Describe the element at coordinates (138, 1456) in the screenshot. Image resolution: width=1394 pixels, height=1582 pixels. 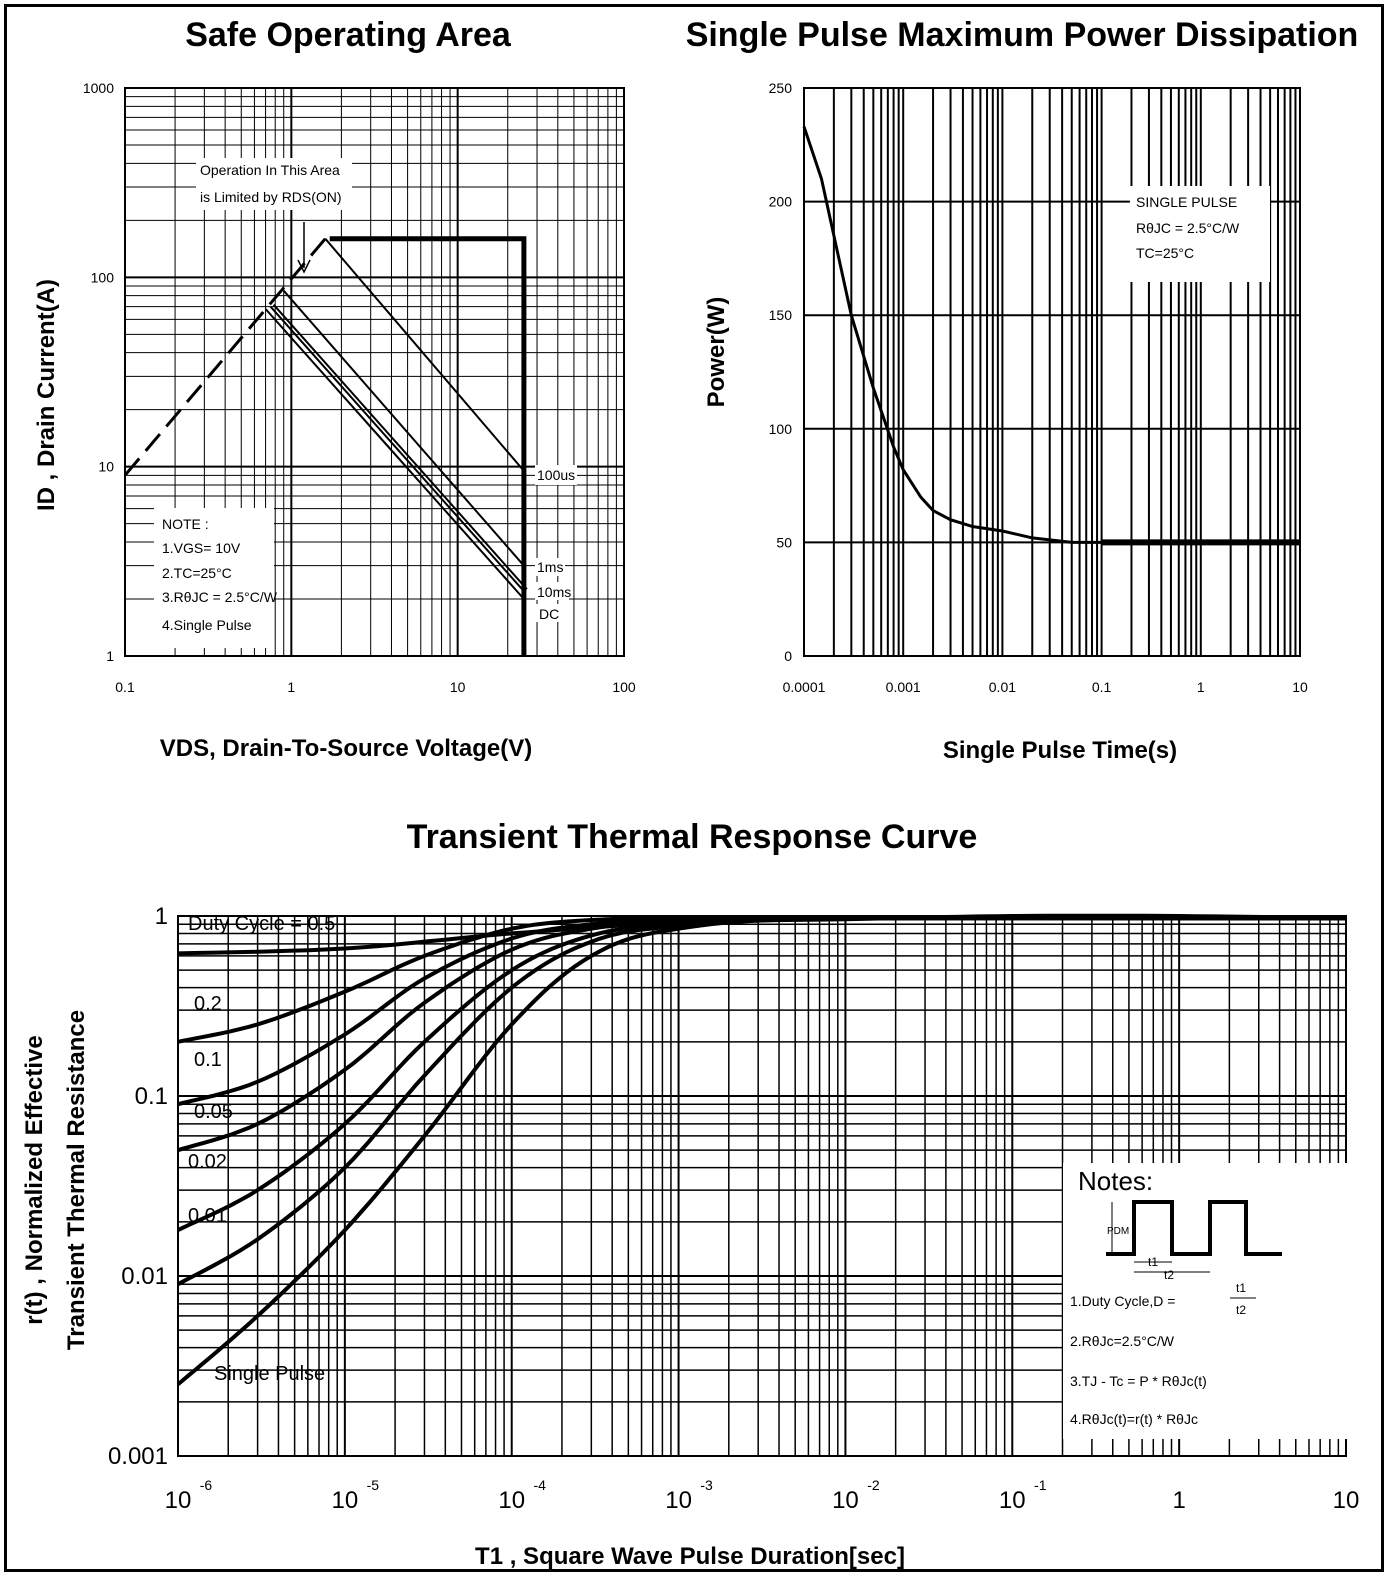
I see `thermal-y-tick-label: 0.001` at that location.